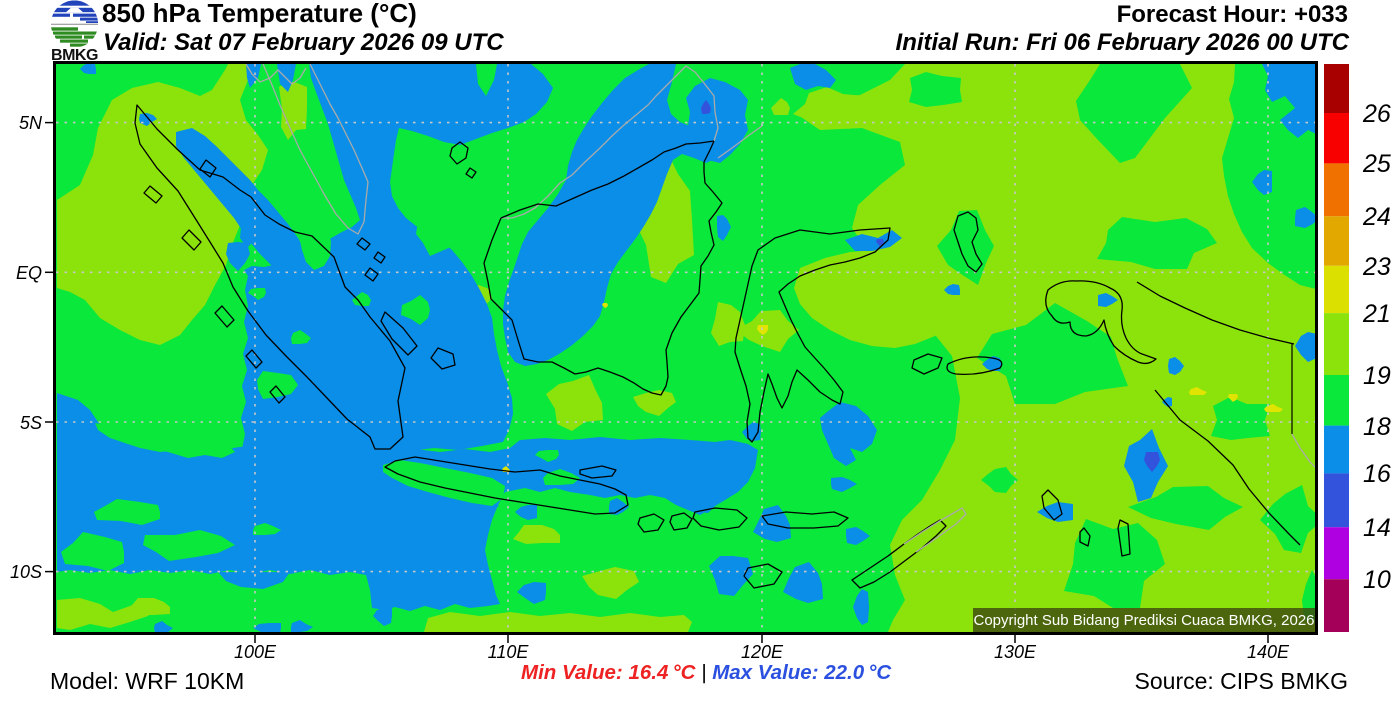  I want to click on svg-text: 25, so click(1376, 164).